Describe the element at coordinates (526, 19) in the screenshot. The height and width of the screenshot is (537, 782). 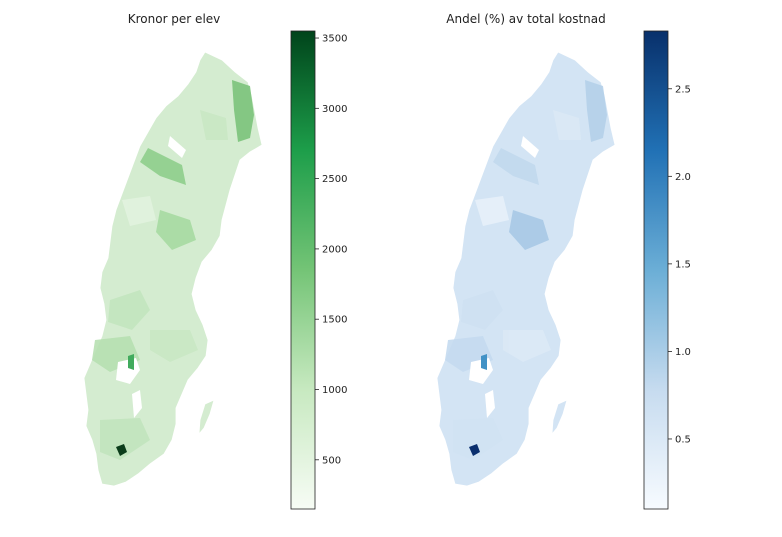
I see `map-title-andel-av-total-kostnad: Andel (%) av total kostnad` at that location.